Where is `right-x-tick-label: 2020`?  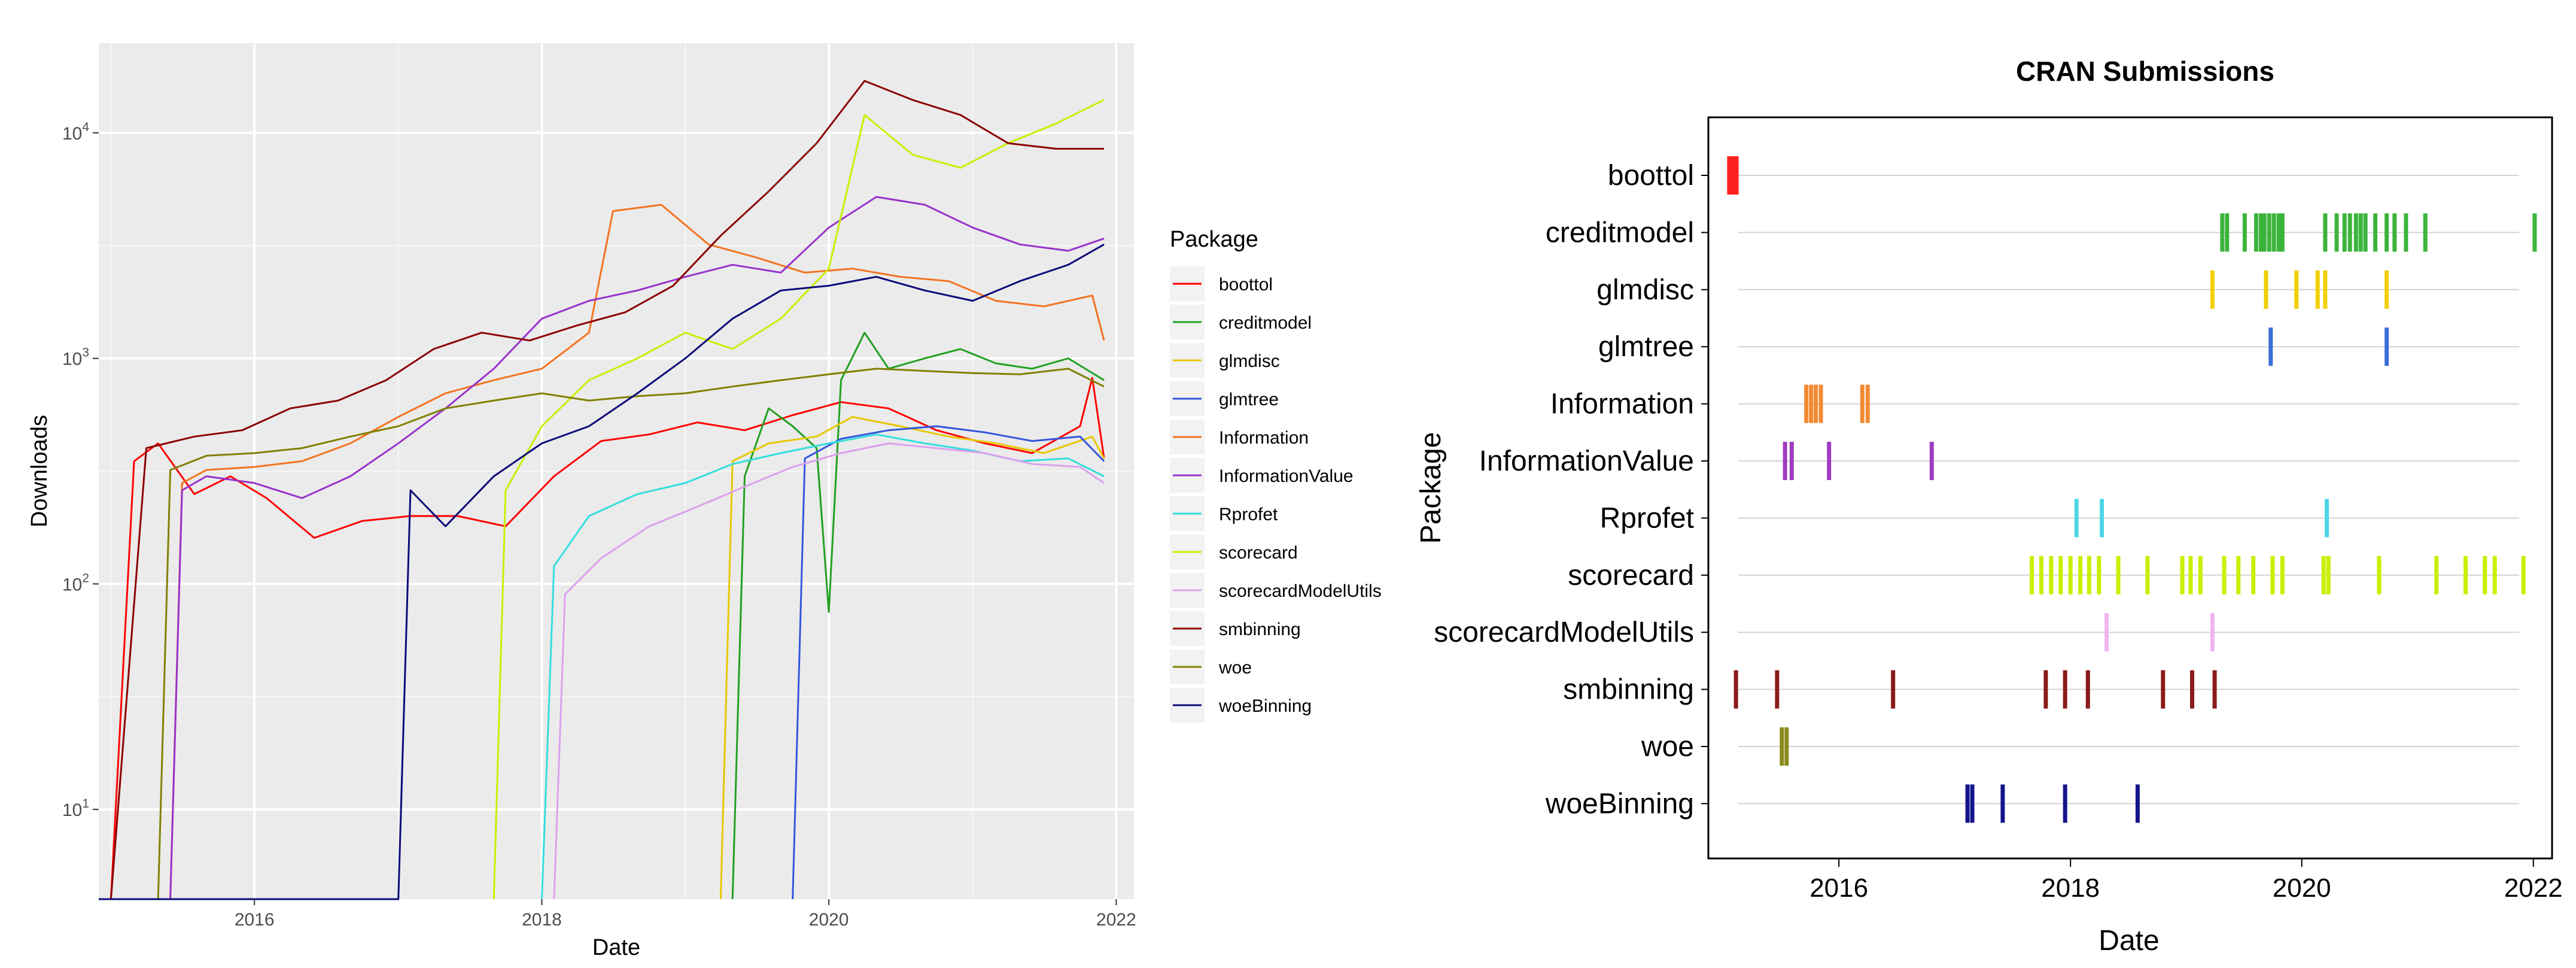 right-x-tick-label: 2020 is located at coordinates (2302, 888).